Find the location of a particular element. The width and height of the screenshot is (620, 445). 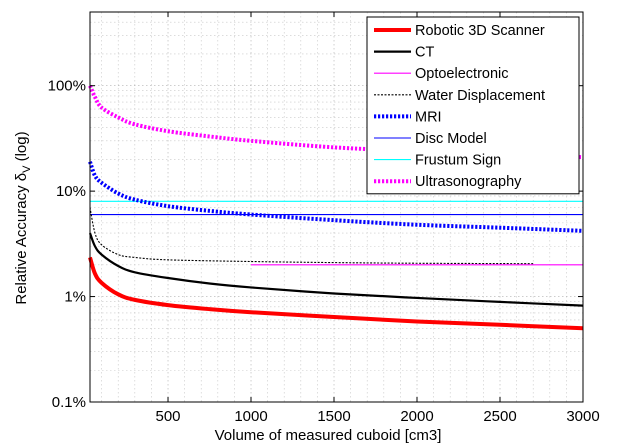

x-tick-label: 3000 is located at coordinates (582, 416).